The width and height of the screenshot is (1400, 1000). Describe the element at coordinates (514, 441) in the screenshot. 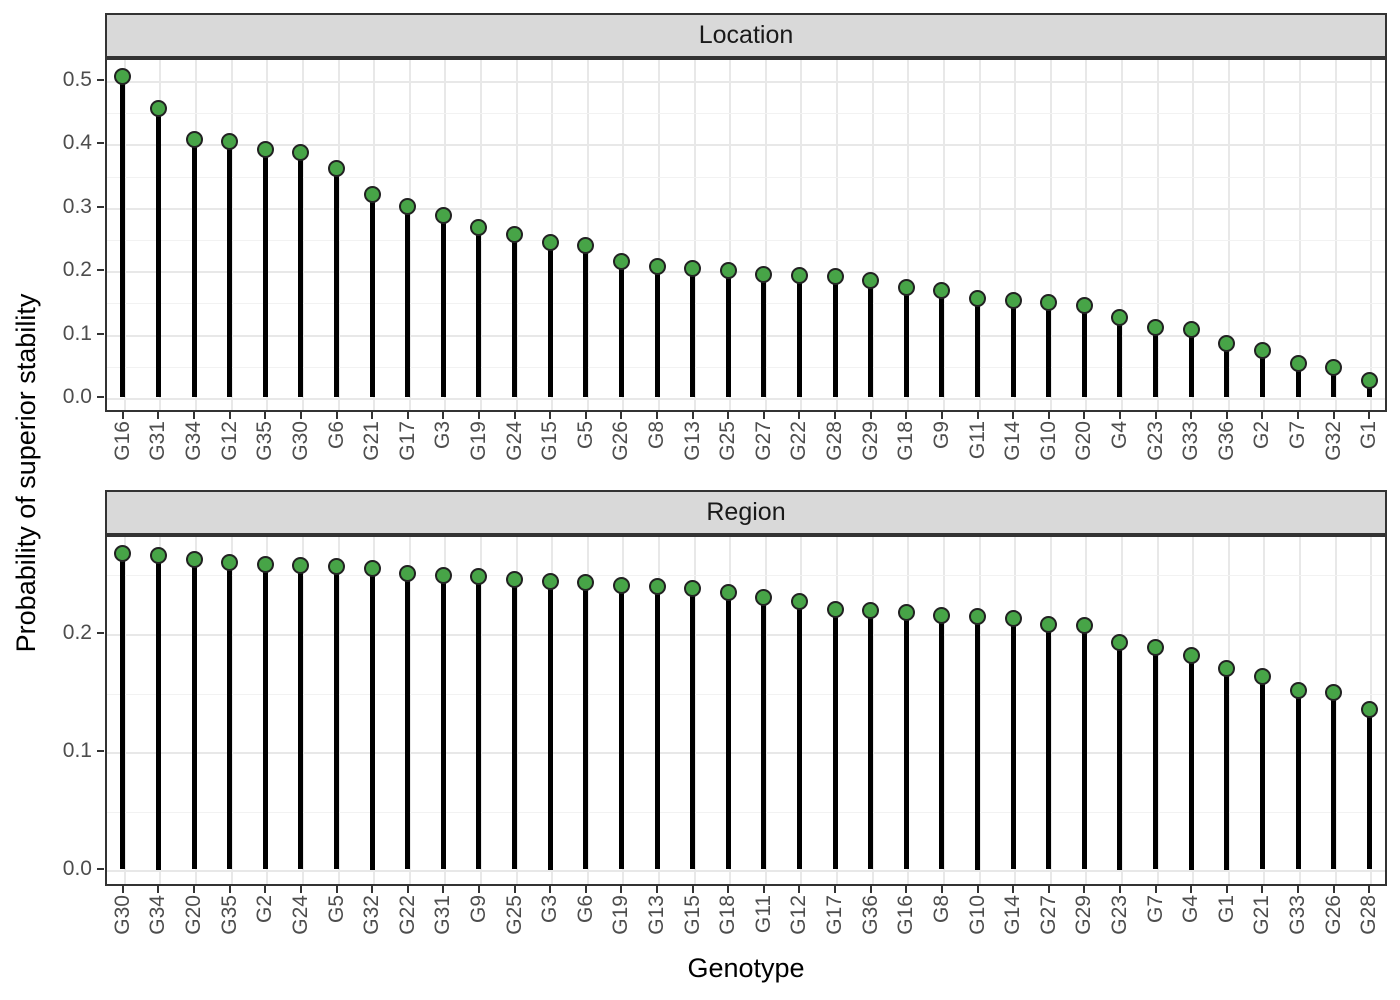

I see `x-axis-tick-label: G24` at that location.